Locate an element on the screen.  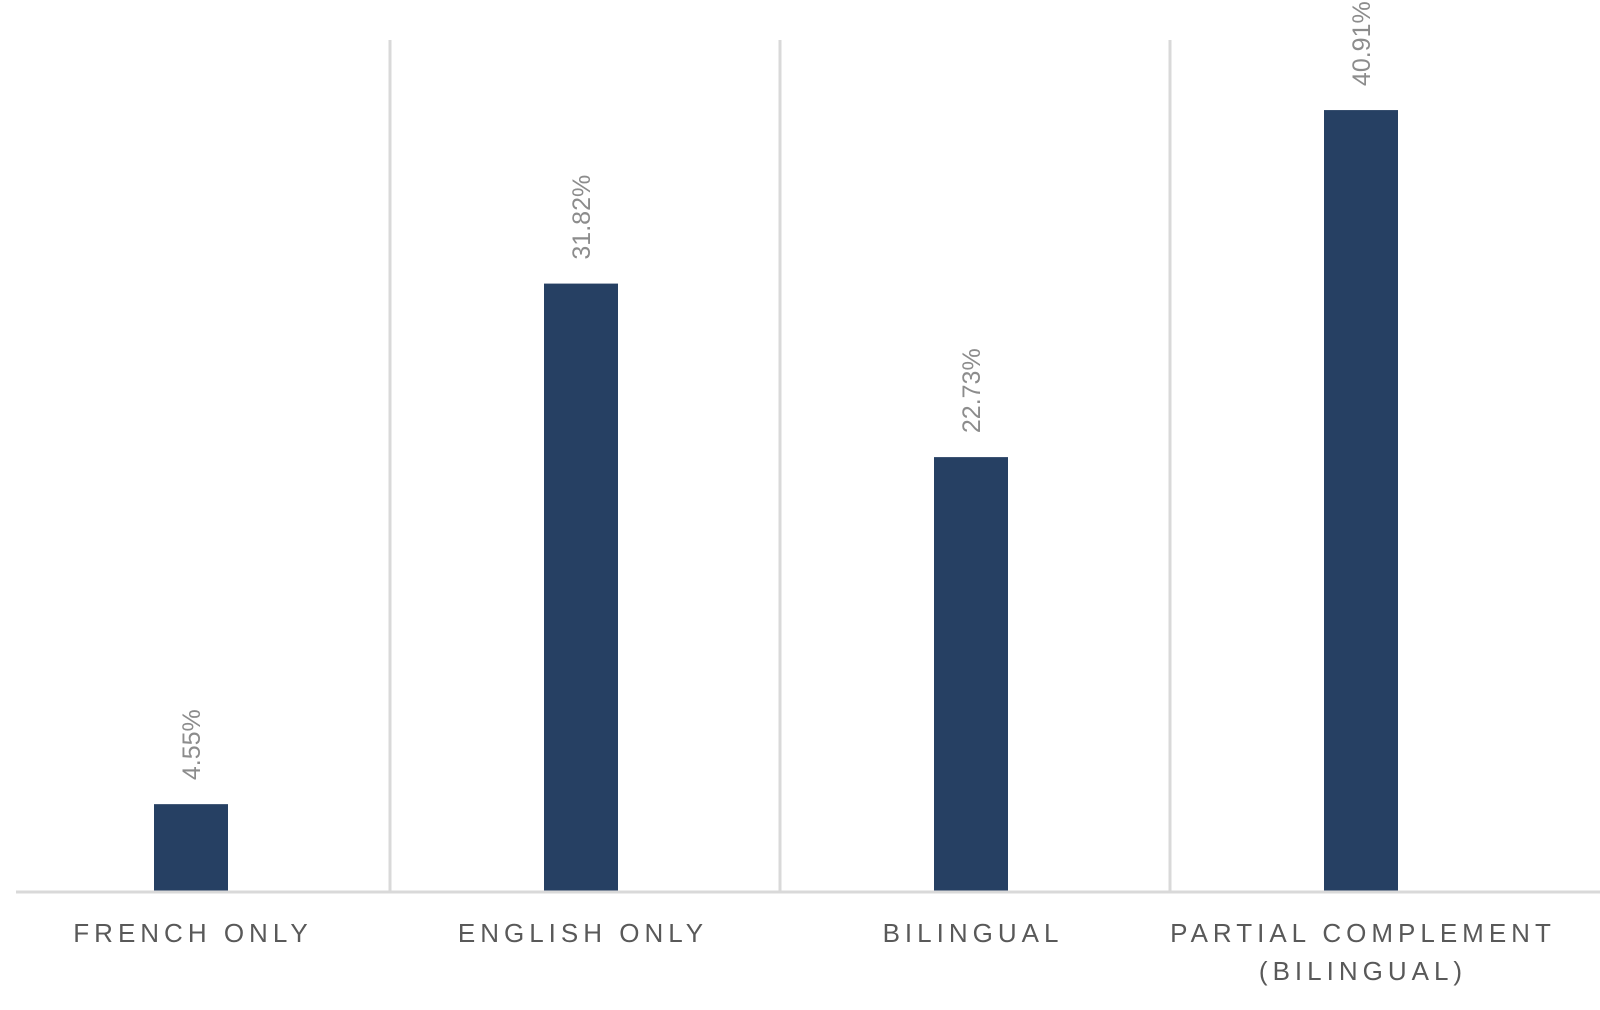
category-label: BILINGUAL is located at coordinates (973, 933).